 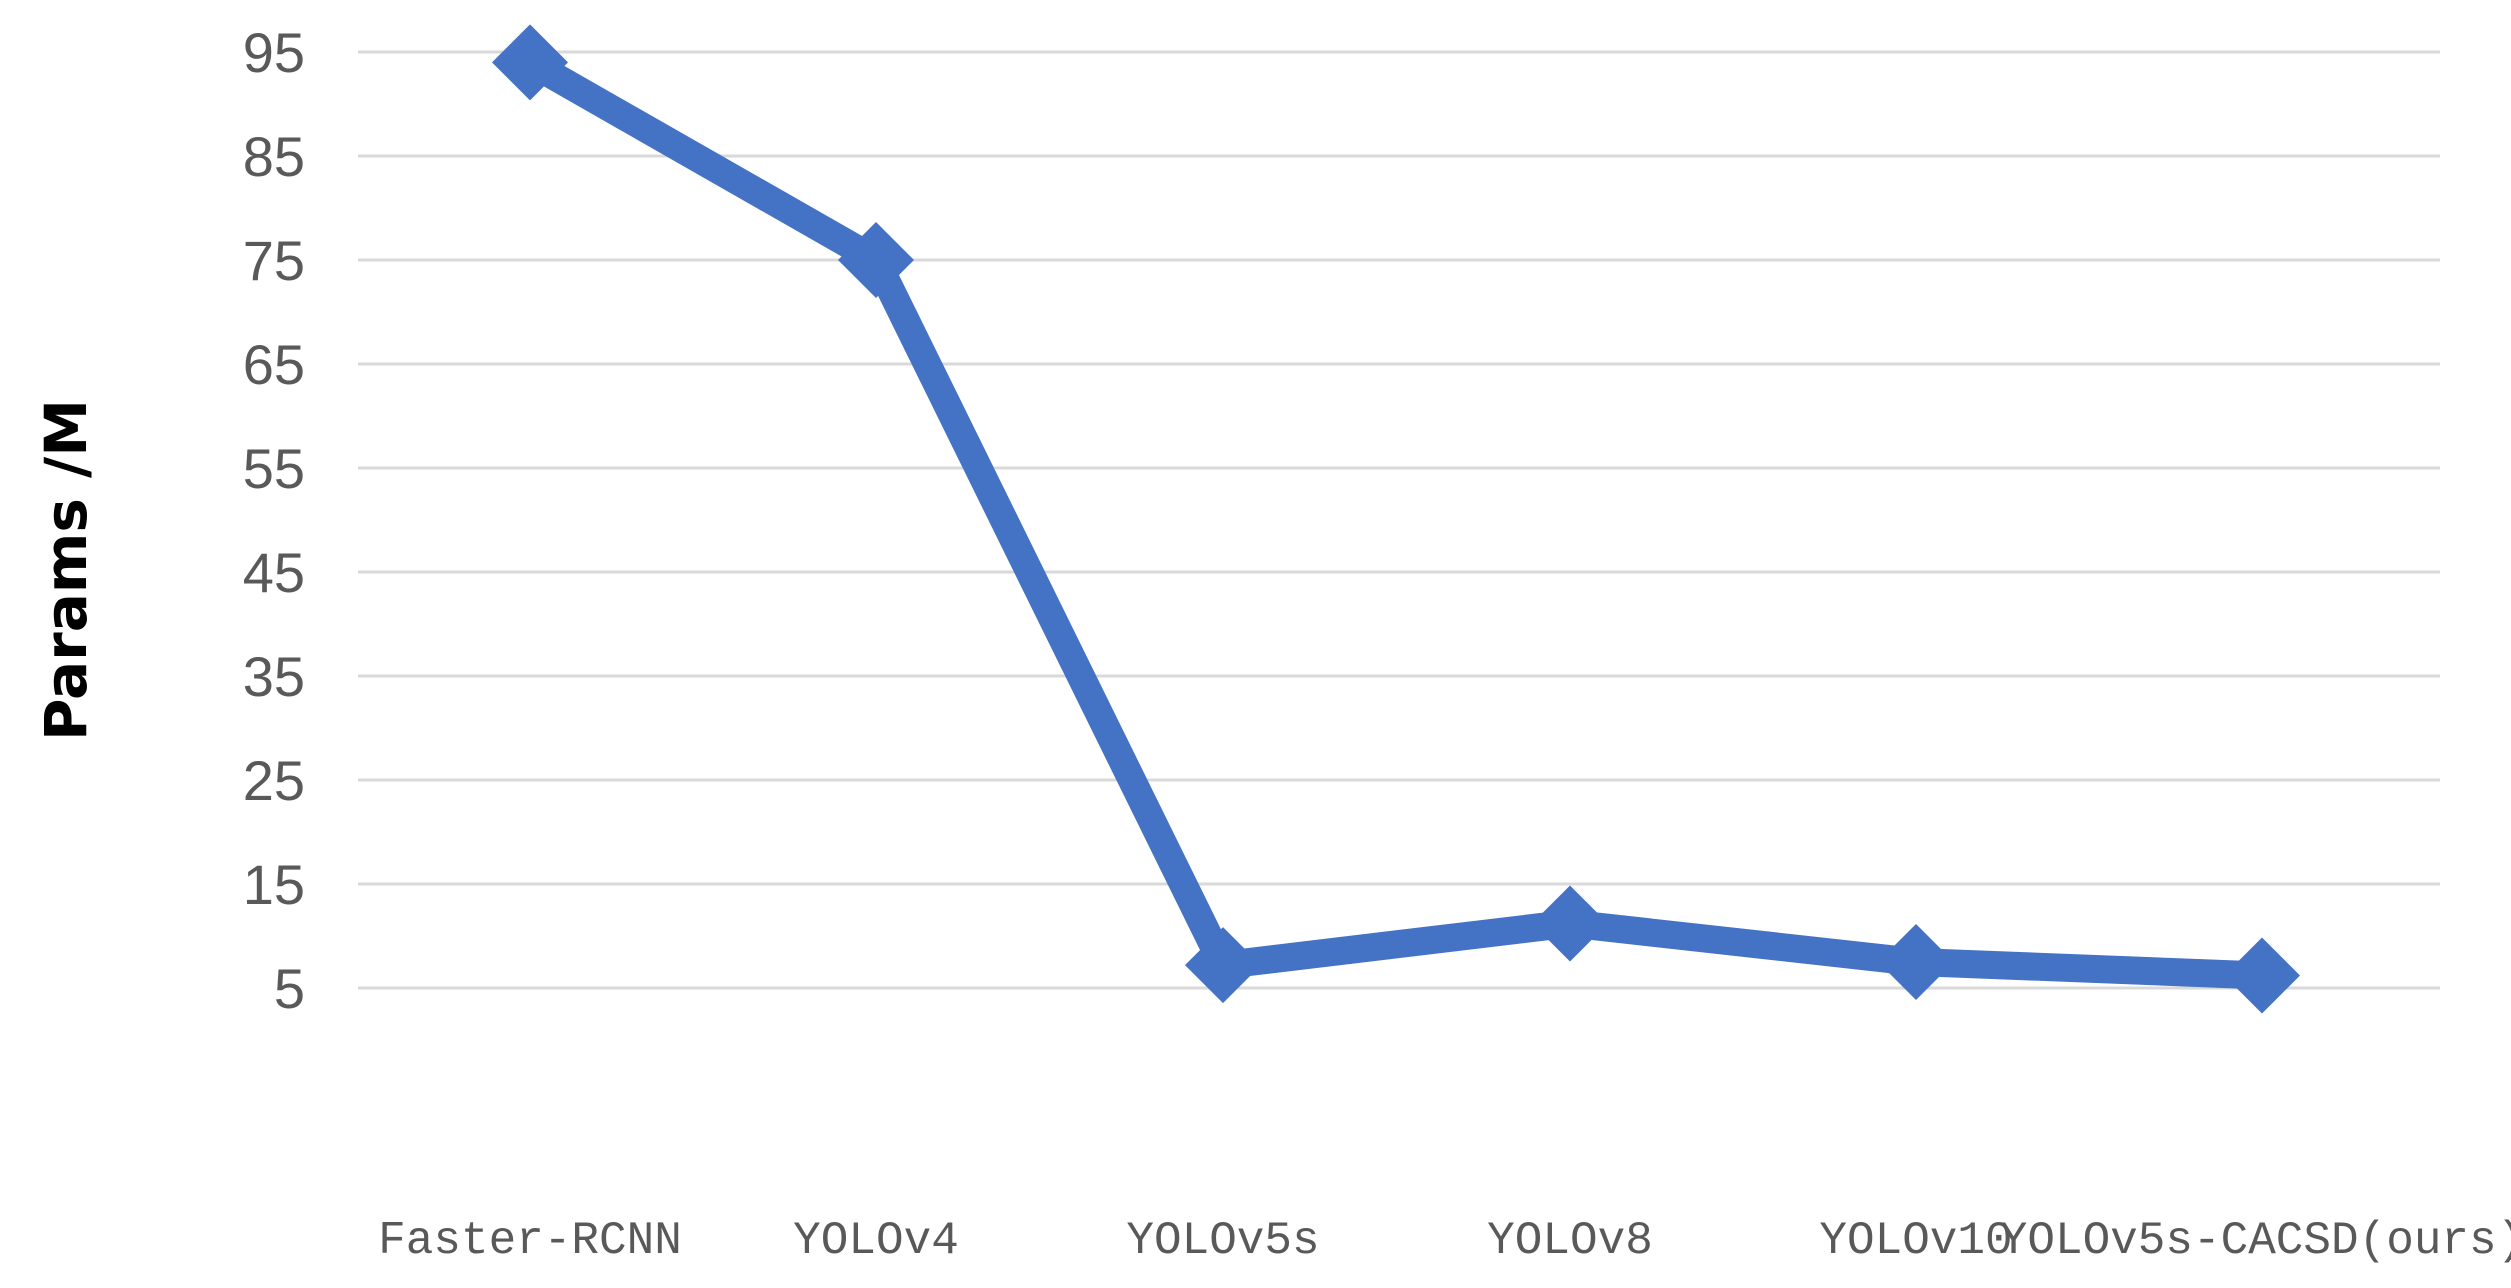 What do you see at coordinates (2255, 1241) in the screenshot?
I see `x-category-label: YOLOv5s-CACSD(ours)` at bounding box center [2255, 1241].